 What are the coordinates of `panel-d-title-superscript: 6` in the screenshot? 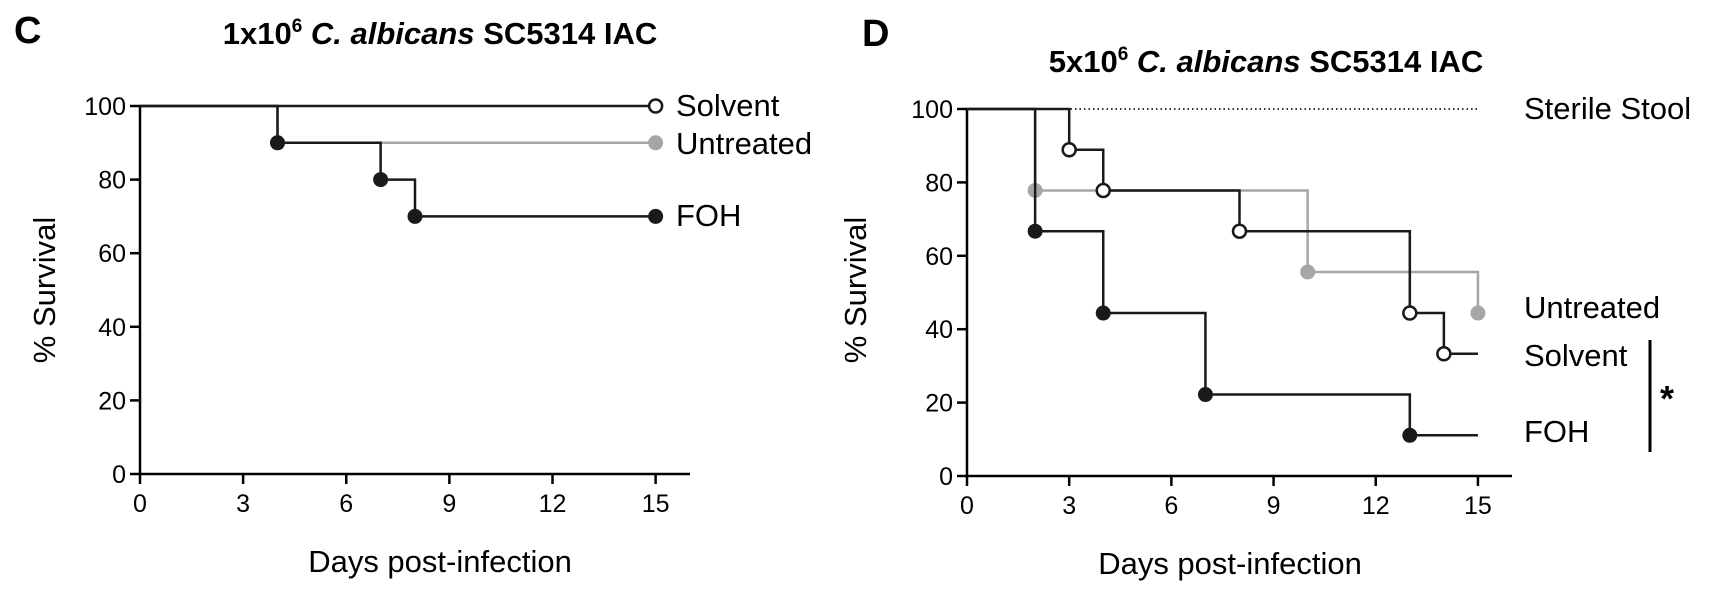 It's located at (1123, 54).